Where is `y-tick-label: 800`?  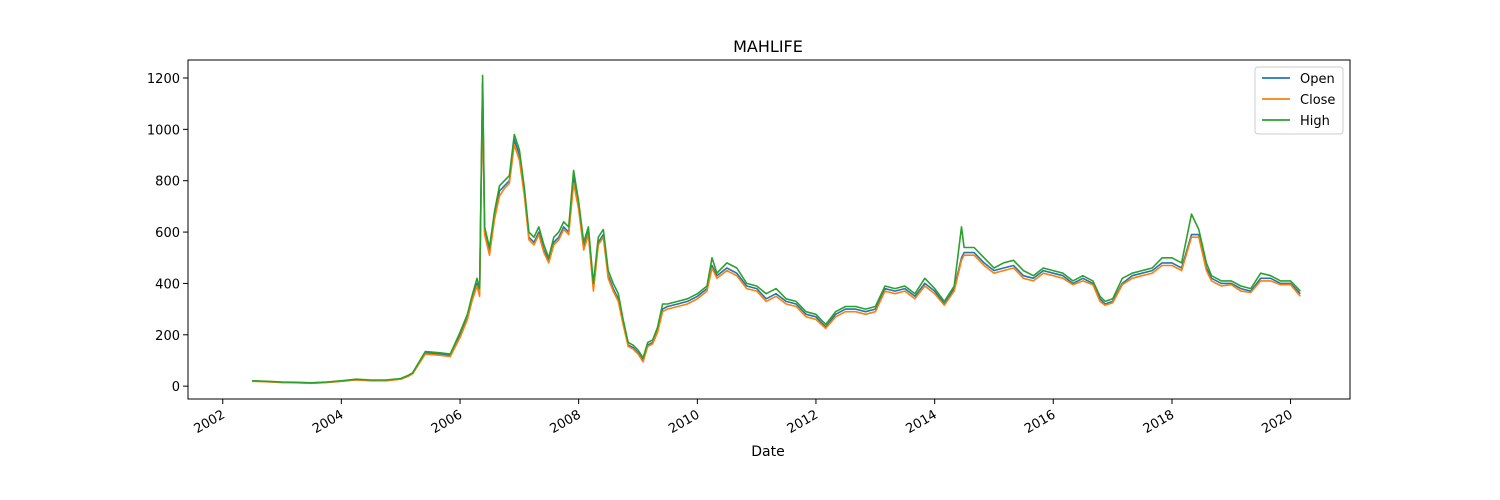
y-tick-label: 800 is located at coordinates (167, 182).